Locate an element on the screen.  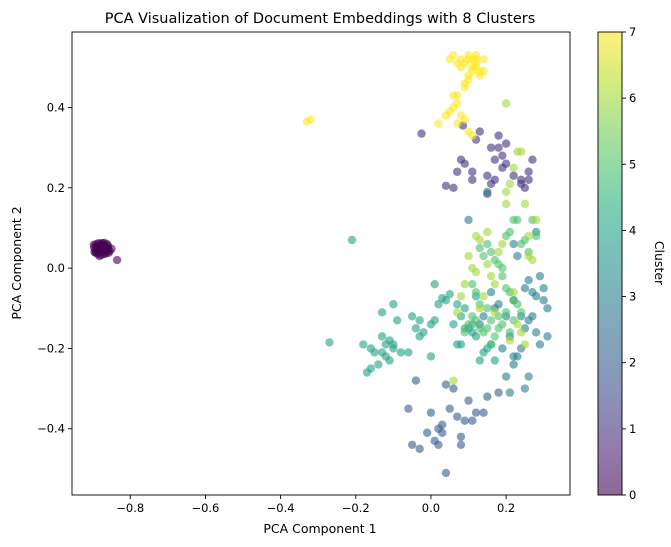
x-tick-label: −0.6 is located at coordinates (205, 508).